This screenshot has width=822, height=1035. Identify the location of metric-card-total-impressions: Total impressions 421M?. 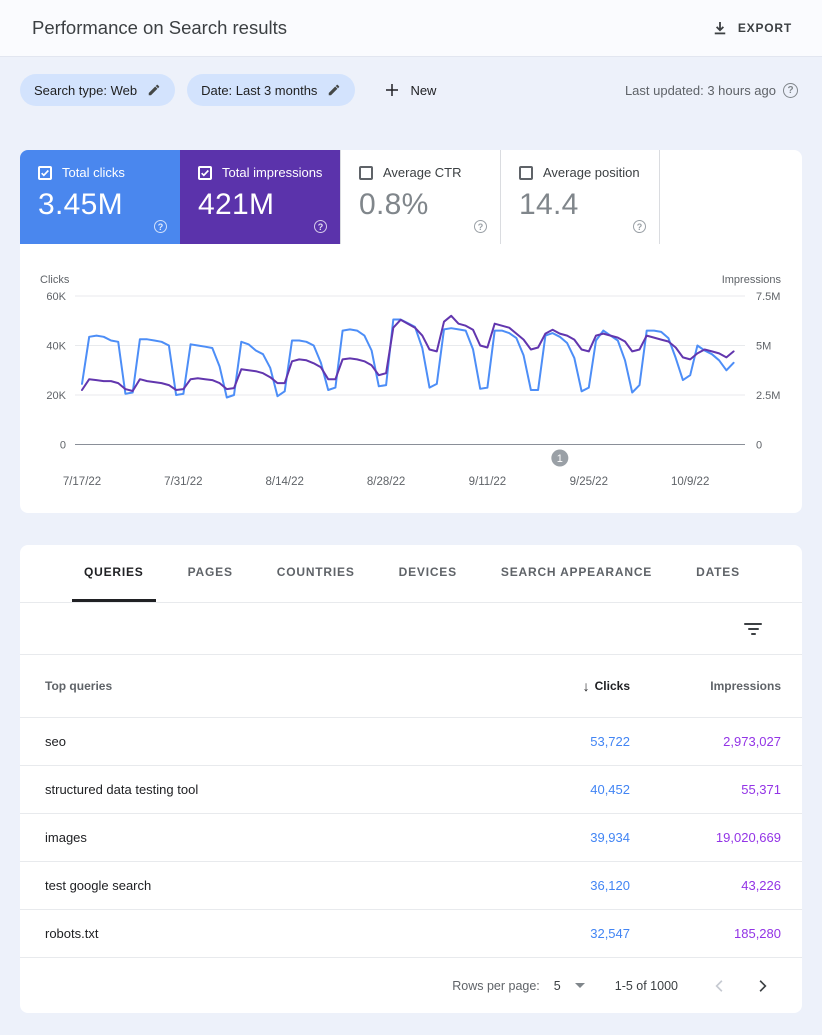
(260, 197).